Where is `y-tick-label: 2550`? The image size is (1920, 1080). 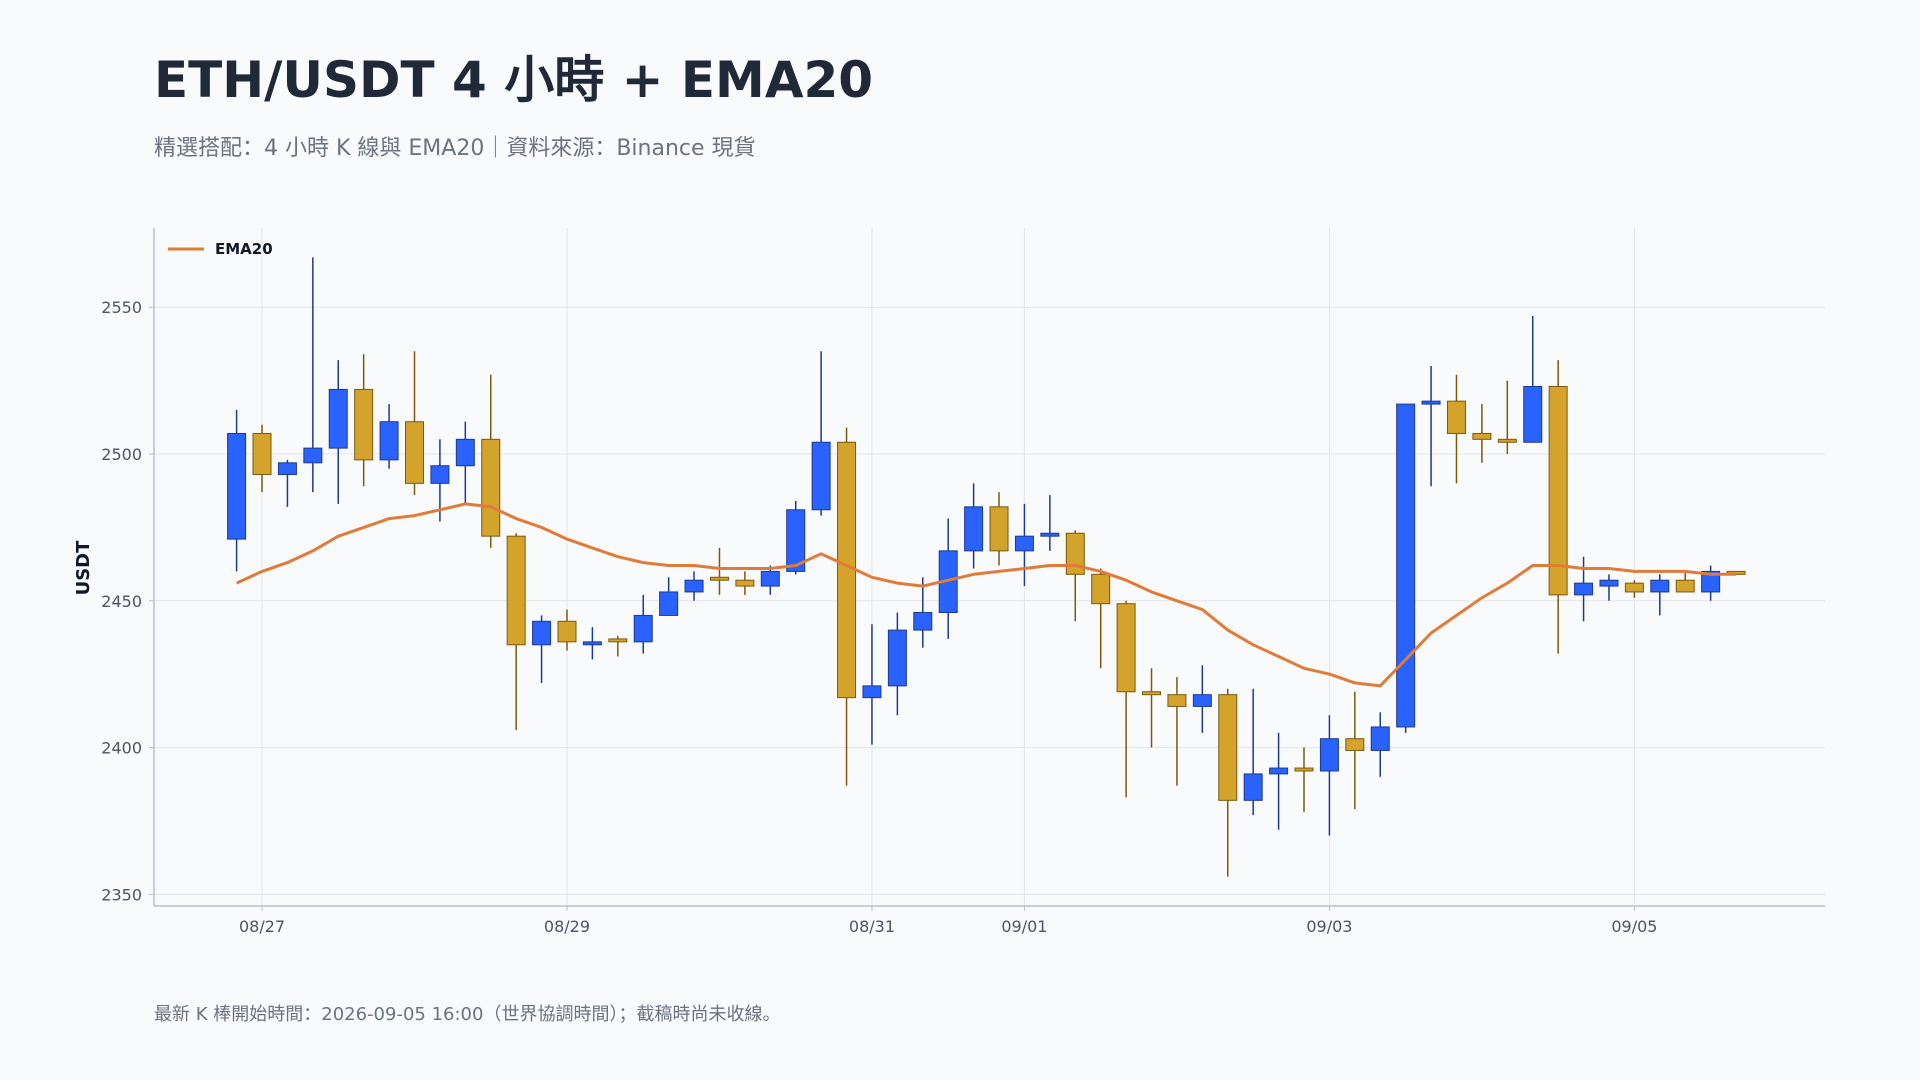 y-tick-label: 2550 is located at coordinates (121, 307).